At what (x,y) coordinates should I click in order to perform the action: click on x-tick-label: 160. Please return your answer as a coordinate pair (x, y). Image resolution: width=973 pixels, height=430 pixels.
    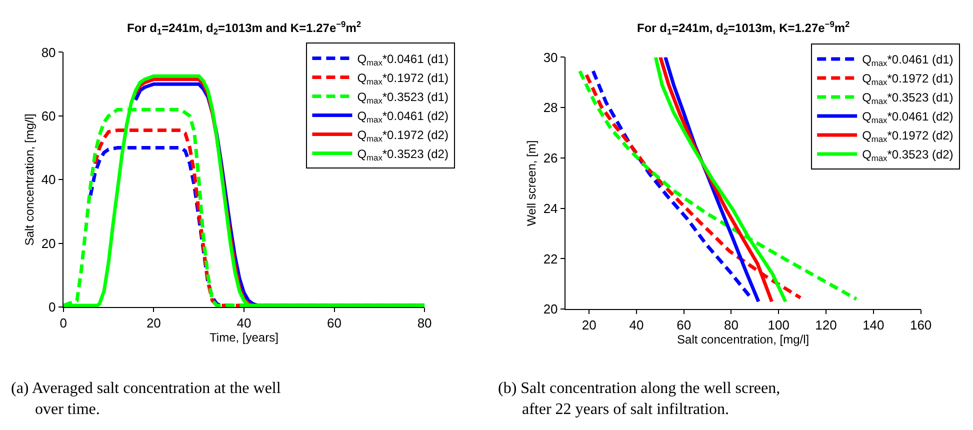
    Looking at the image, I should click on (921, 325).